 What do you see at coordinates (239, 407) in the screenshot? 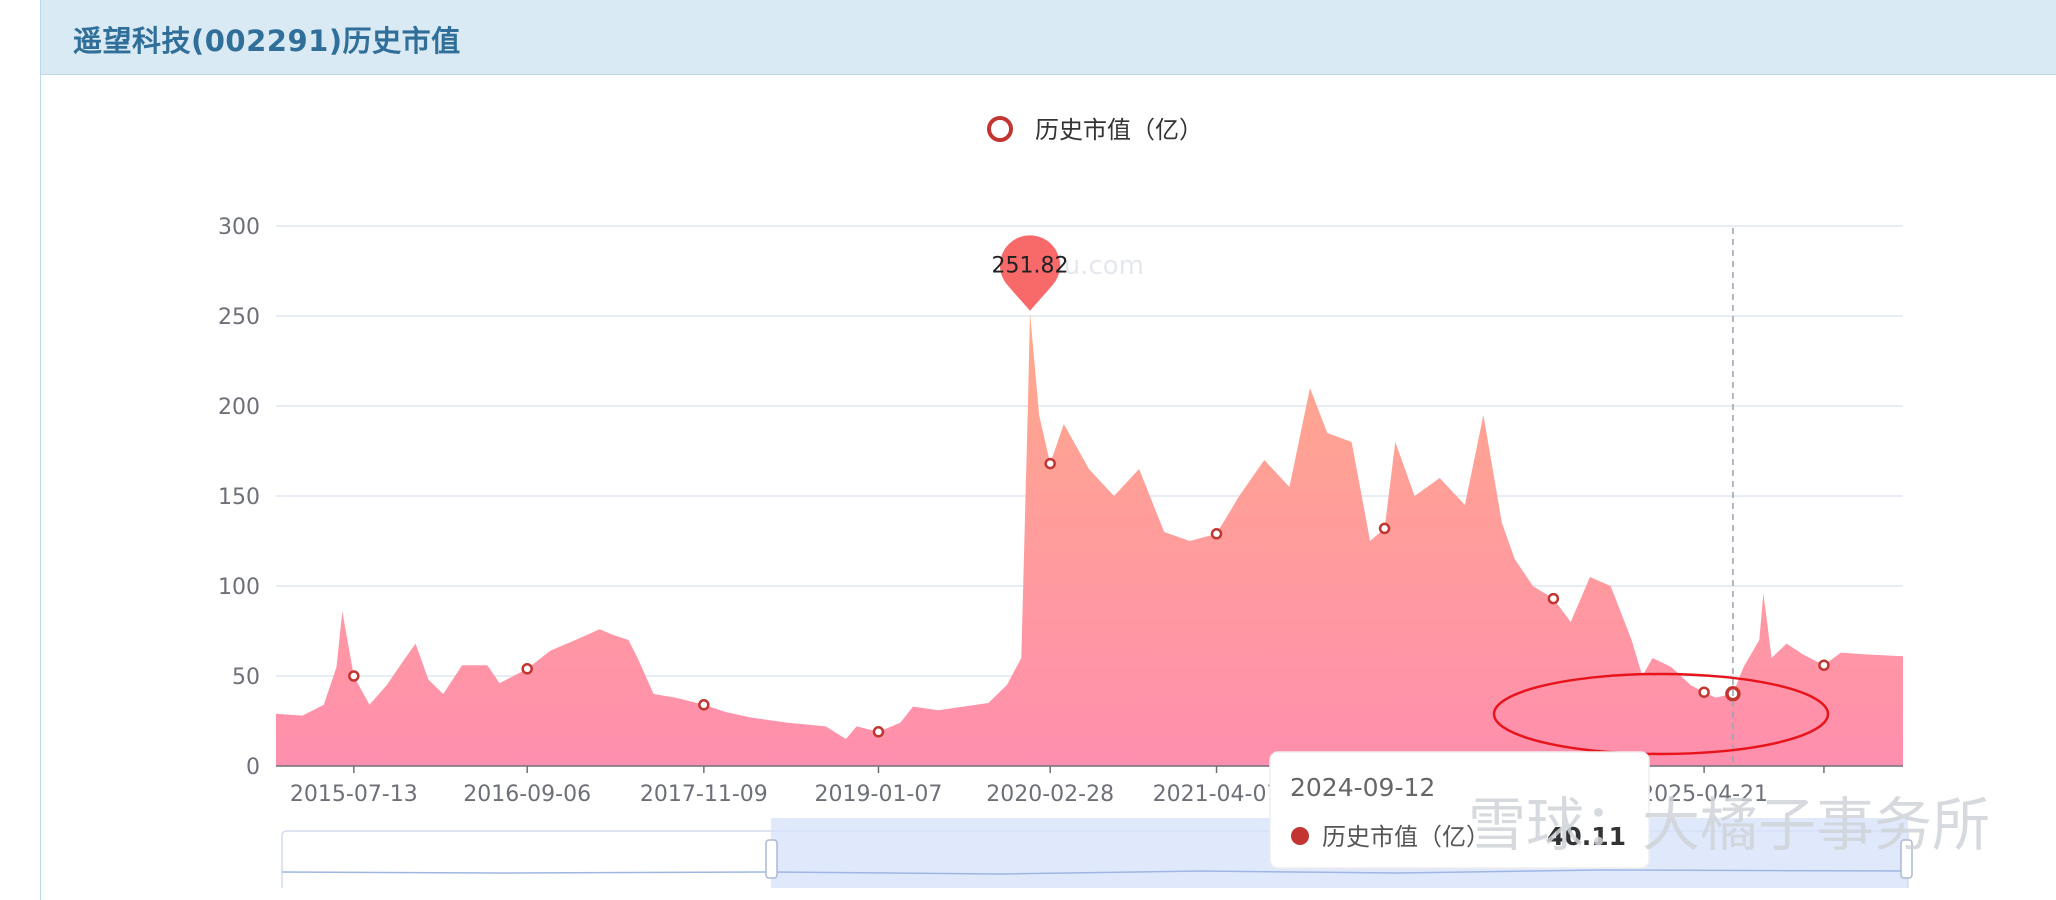
I see `y-tick-label: 200` at bounding box center [239, 407].